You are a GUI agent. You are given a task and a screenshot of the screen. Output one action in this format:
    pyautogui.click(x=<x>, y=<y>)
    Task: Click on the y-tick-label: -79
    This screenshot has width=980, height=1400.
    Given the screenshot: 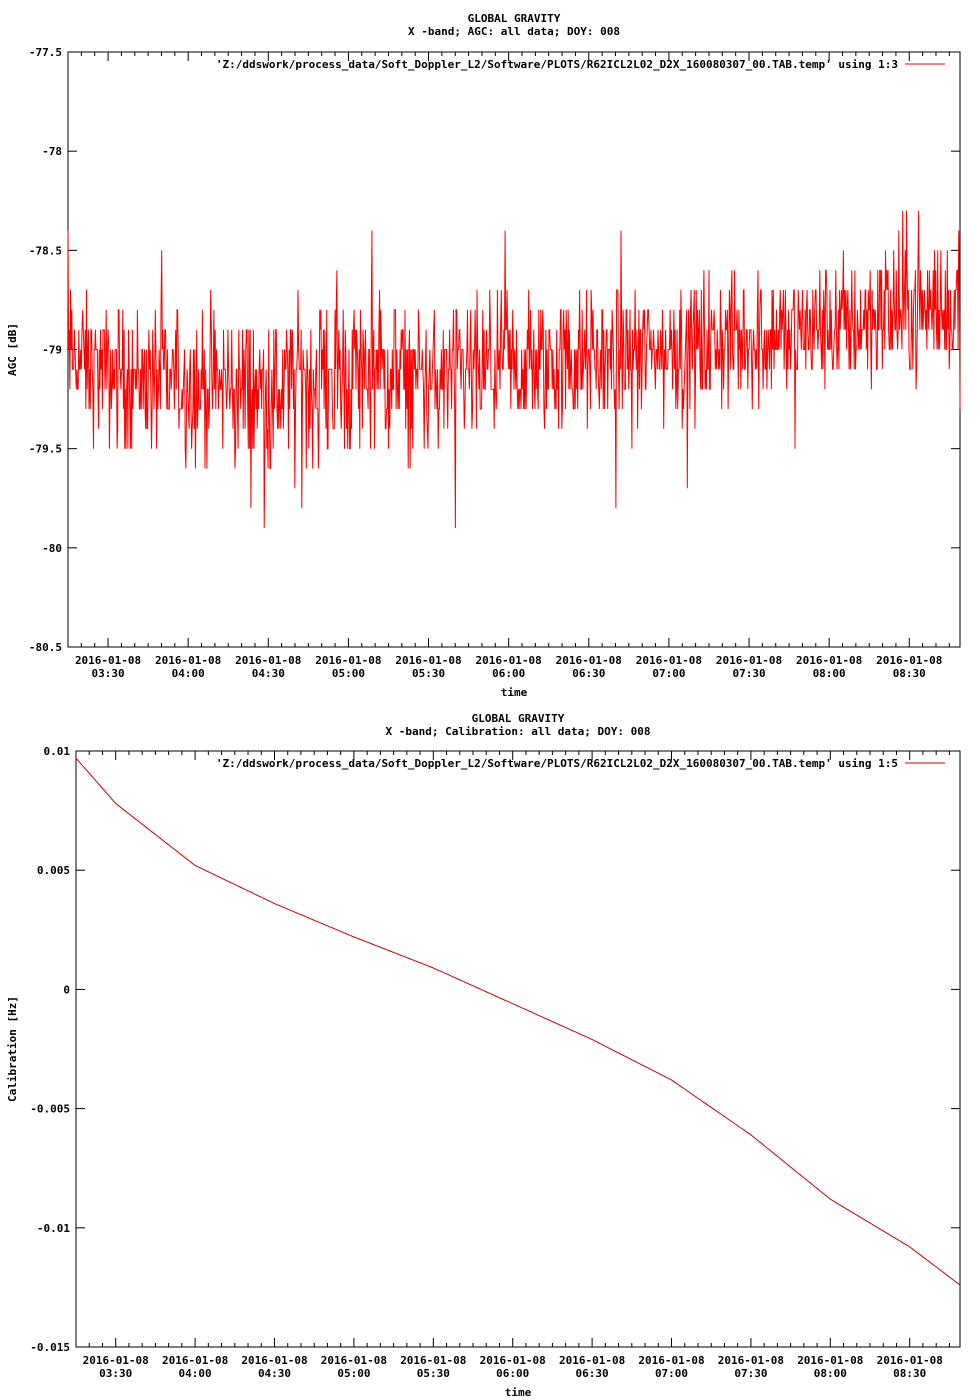 What is the action you would take?
    pyautogui.click(x=52, y=350)
    